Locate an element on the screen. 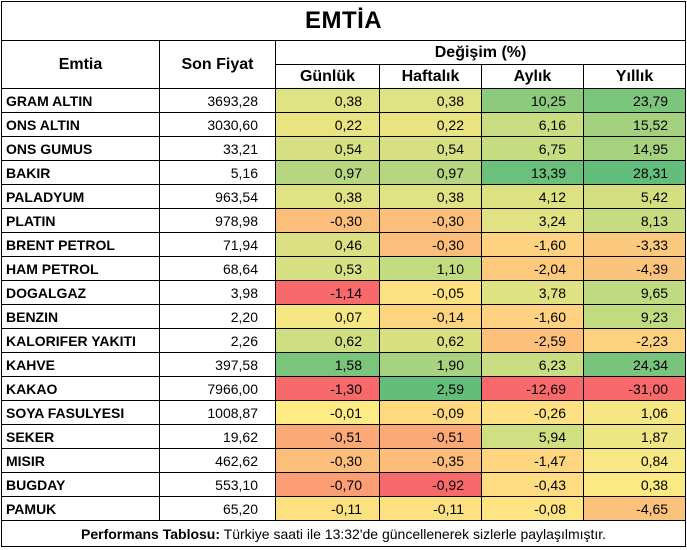 Image resolution: width=687 pixels, height=550 pixels. commodity-name: GRAM ALTIN is located at coordinates (80, 100).